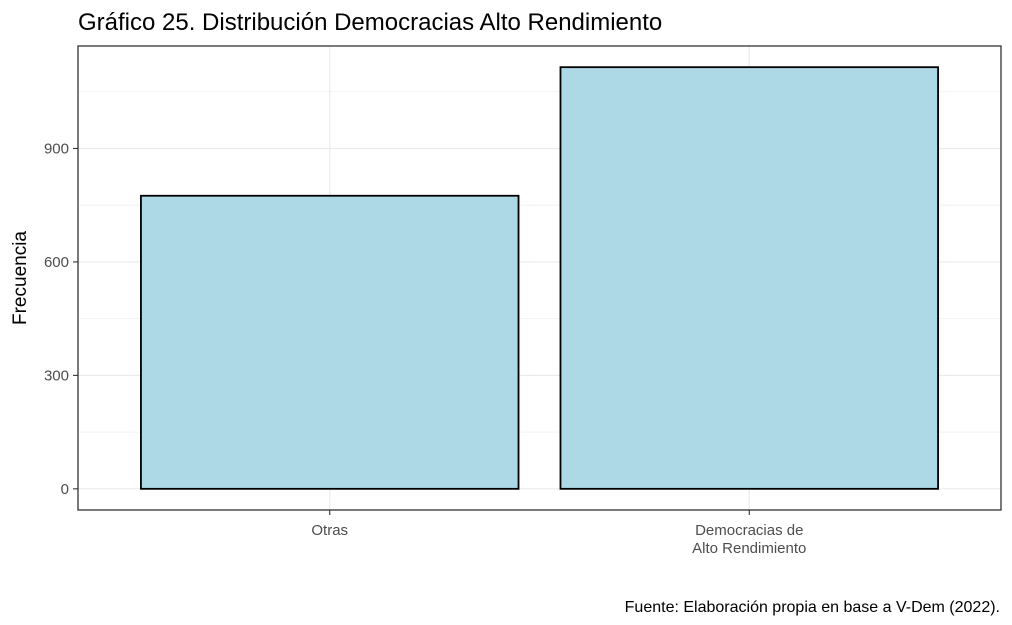 This screenshot has height=625, width=1012. What do you see at coordinates (56, 375) in the screenshot?
I see `y-tick-label: 300` at bounding box center [56, 375].